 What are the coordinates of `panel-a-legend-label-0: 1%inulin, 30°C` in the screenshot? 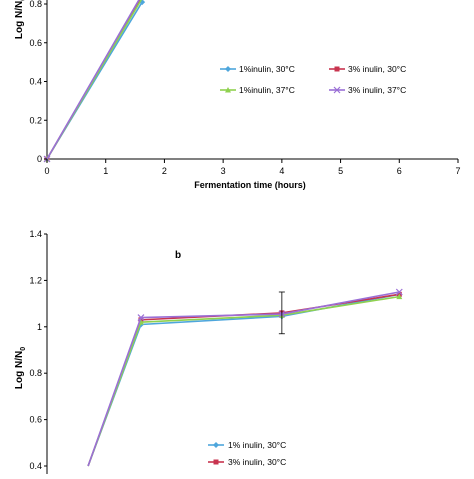 It's located at (267, 69).